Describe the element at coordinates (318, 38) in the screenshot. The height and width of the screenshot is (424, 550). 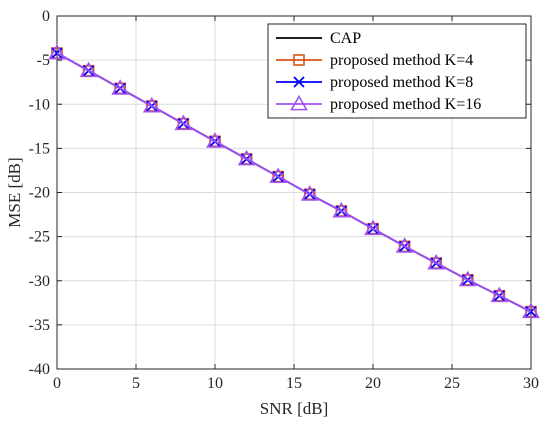
I see `legend-entry: CAP` at that location.